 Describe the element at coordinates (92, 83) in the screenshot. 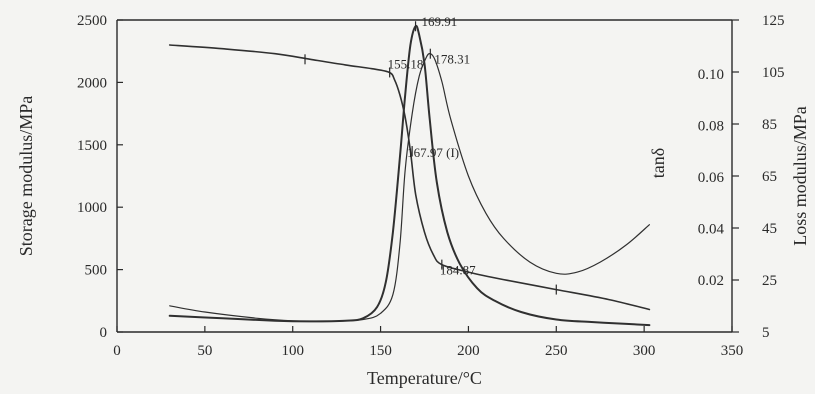

I see `left-y-tick-label: 2000` at that location.